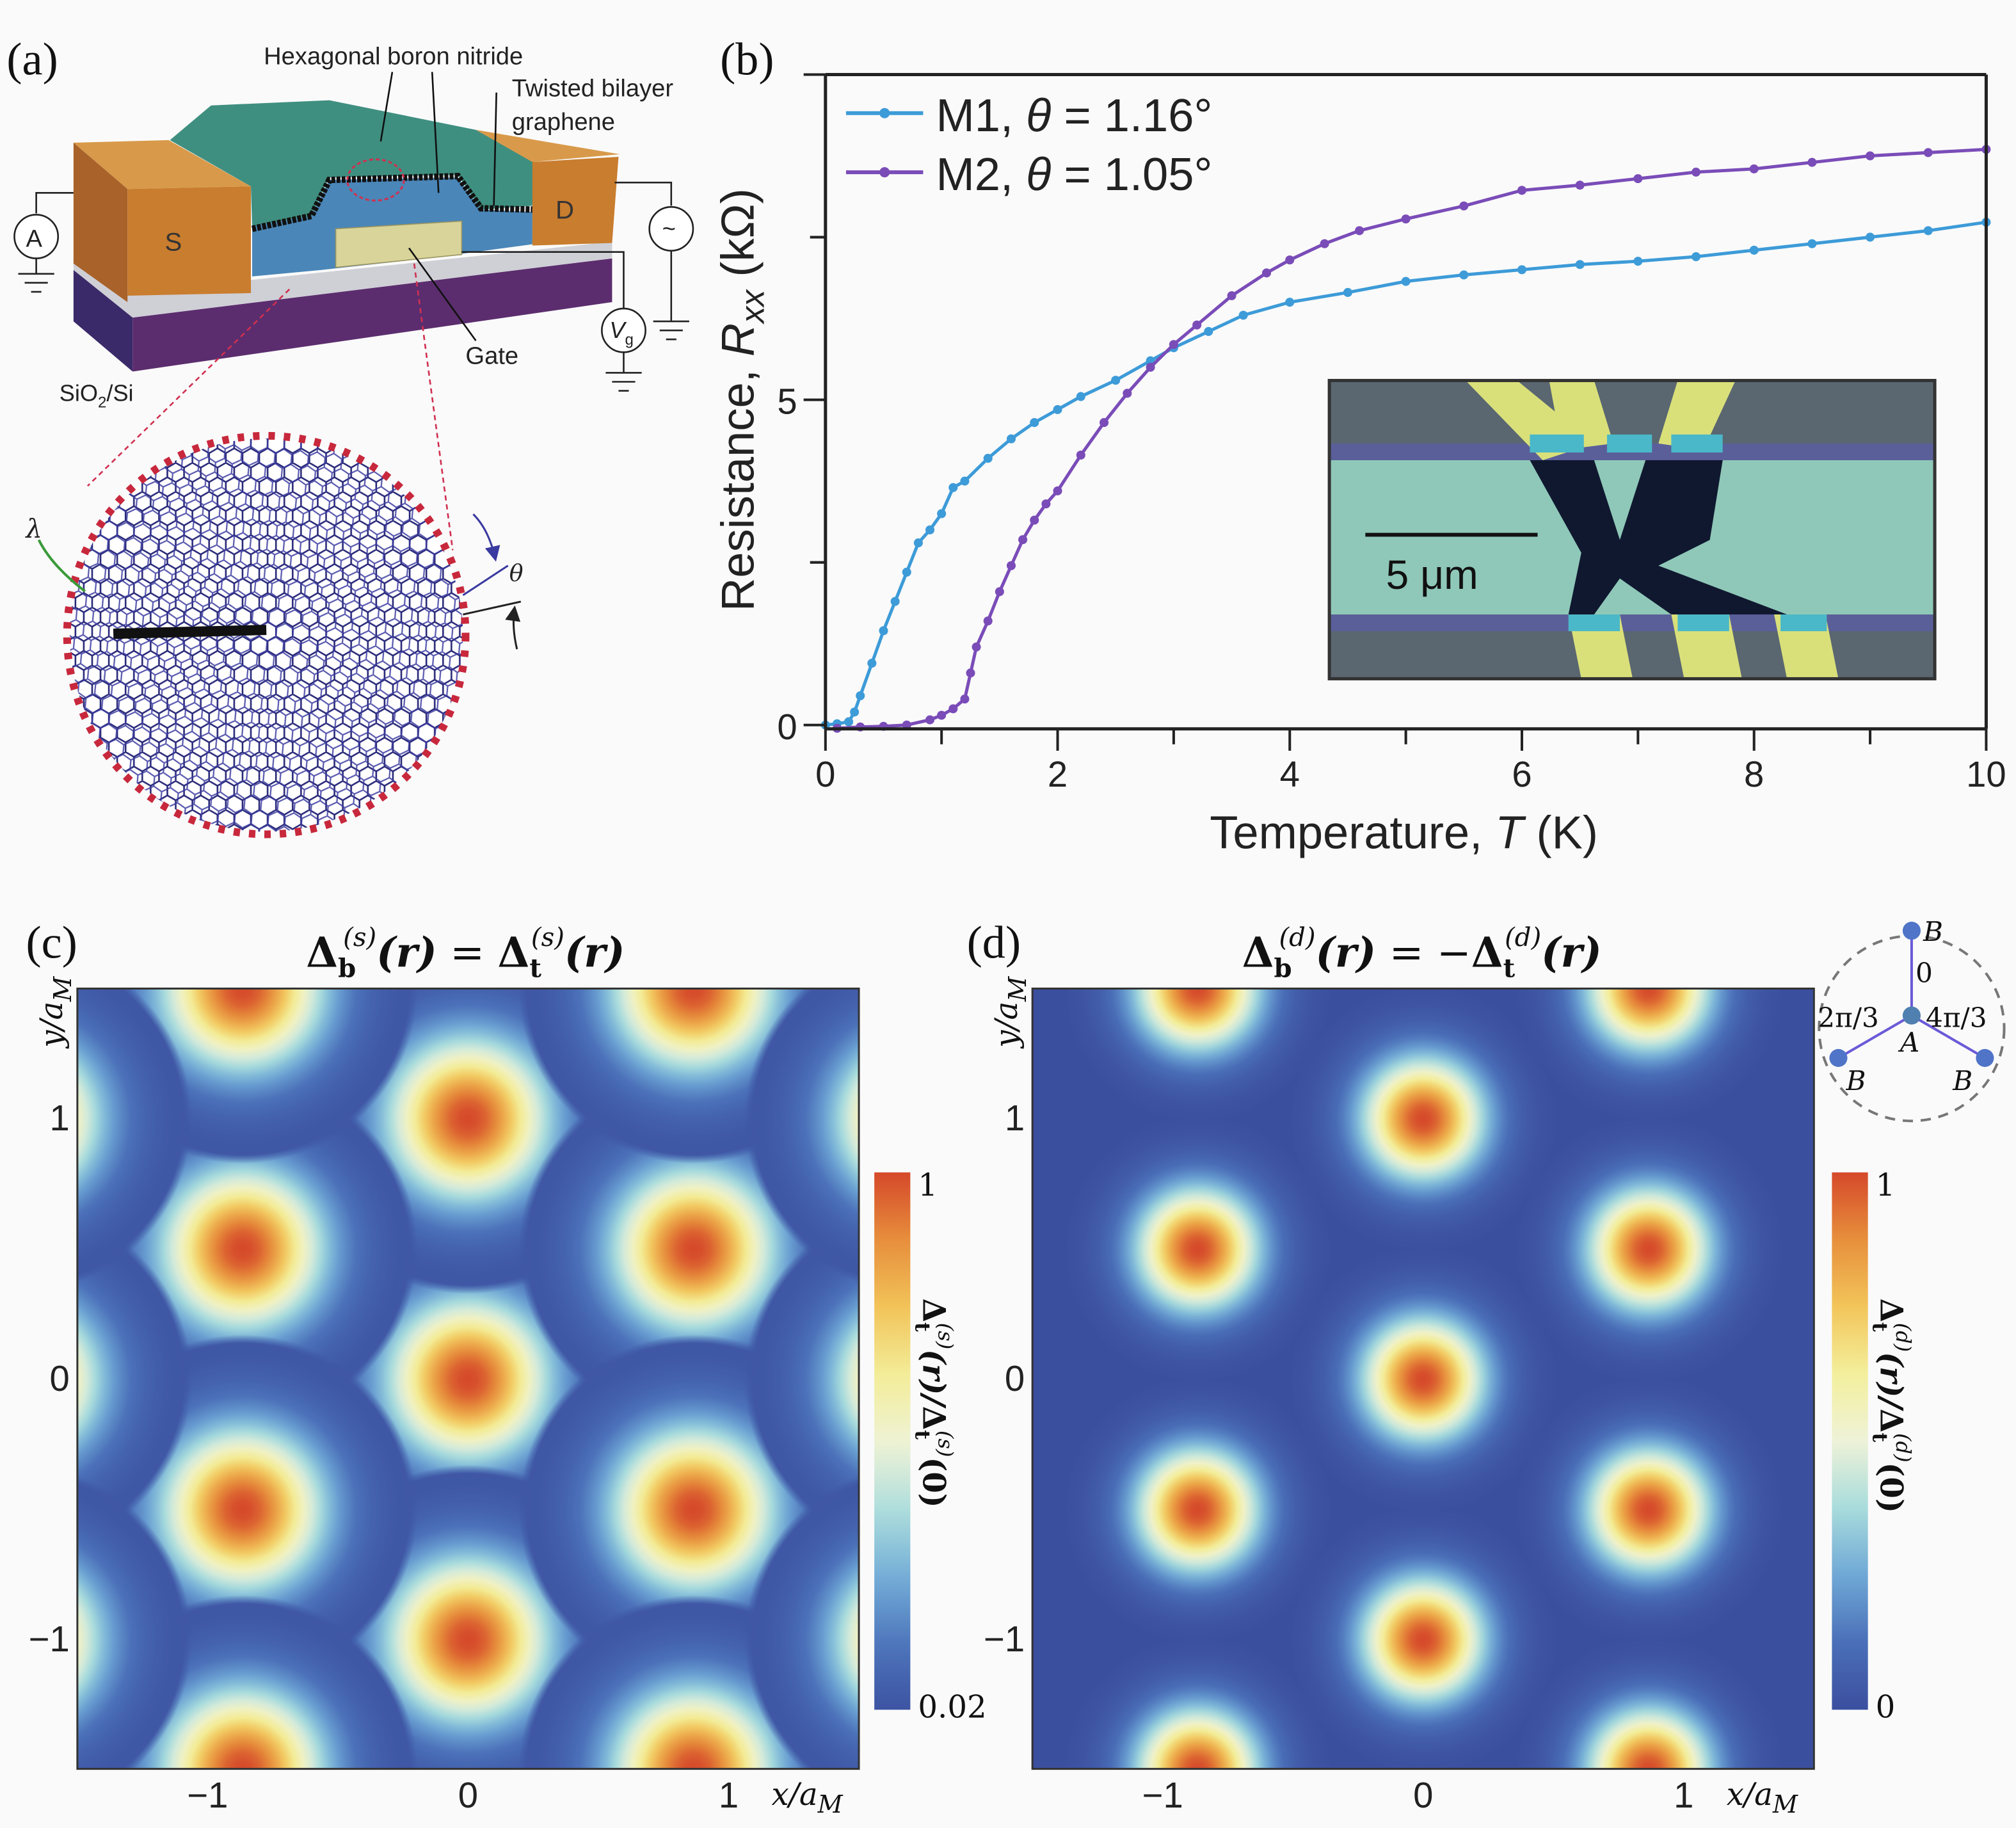 The height and width of the screenshot is (1828, 2016). I want to click on drain-label: D, so click(565, 209).